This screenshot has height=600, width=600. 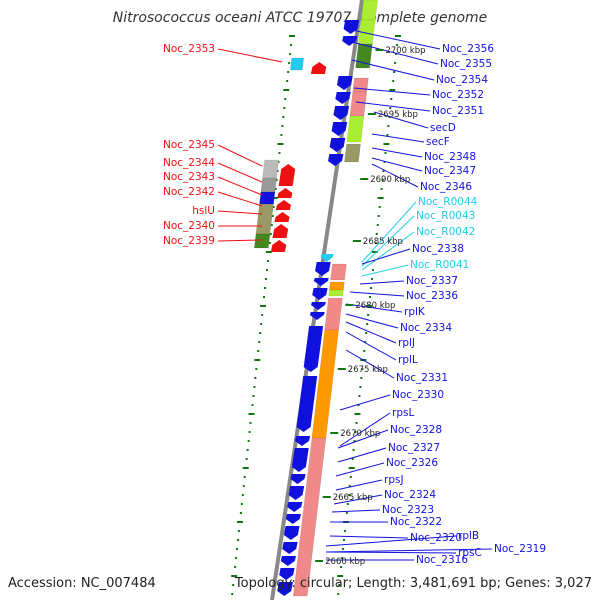 What do you see at coordinates (360, 434) in the screenshot?
I see `kbp-label: 2670 kbp` at bounding box center [360, 434].